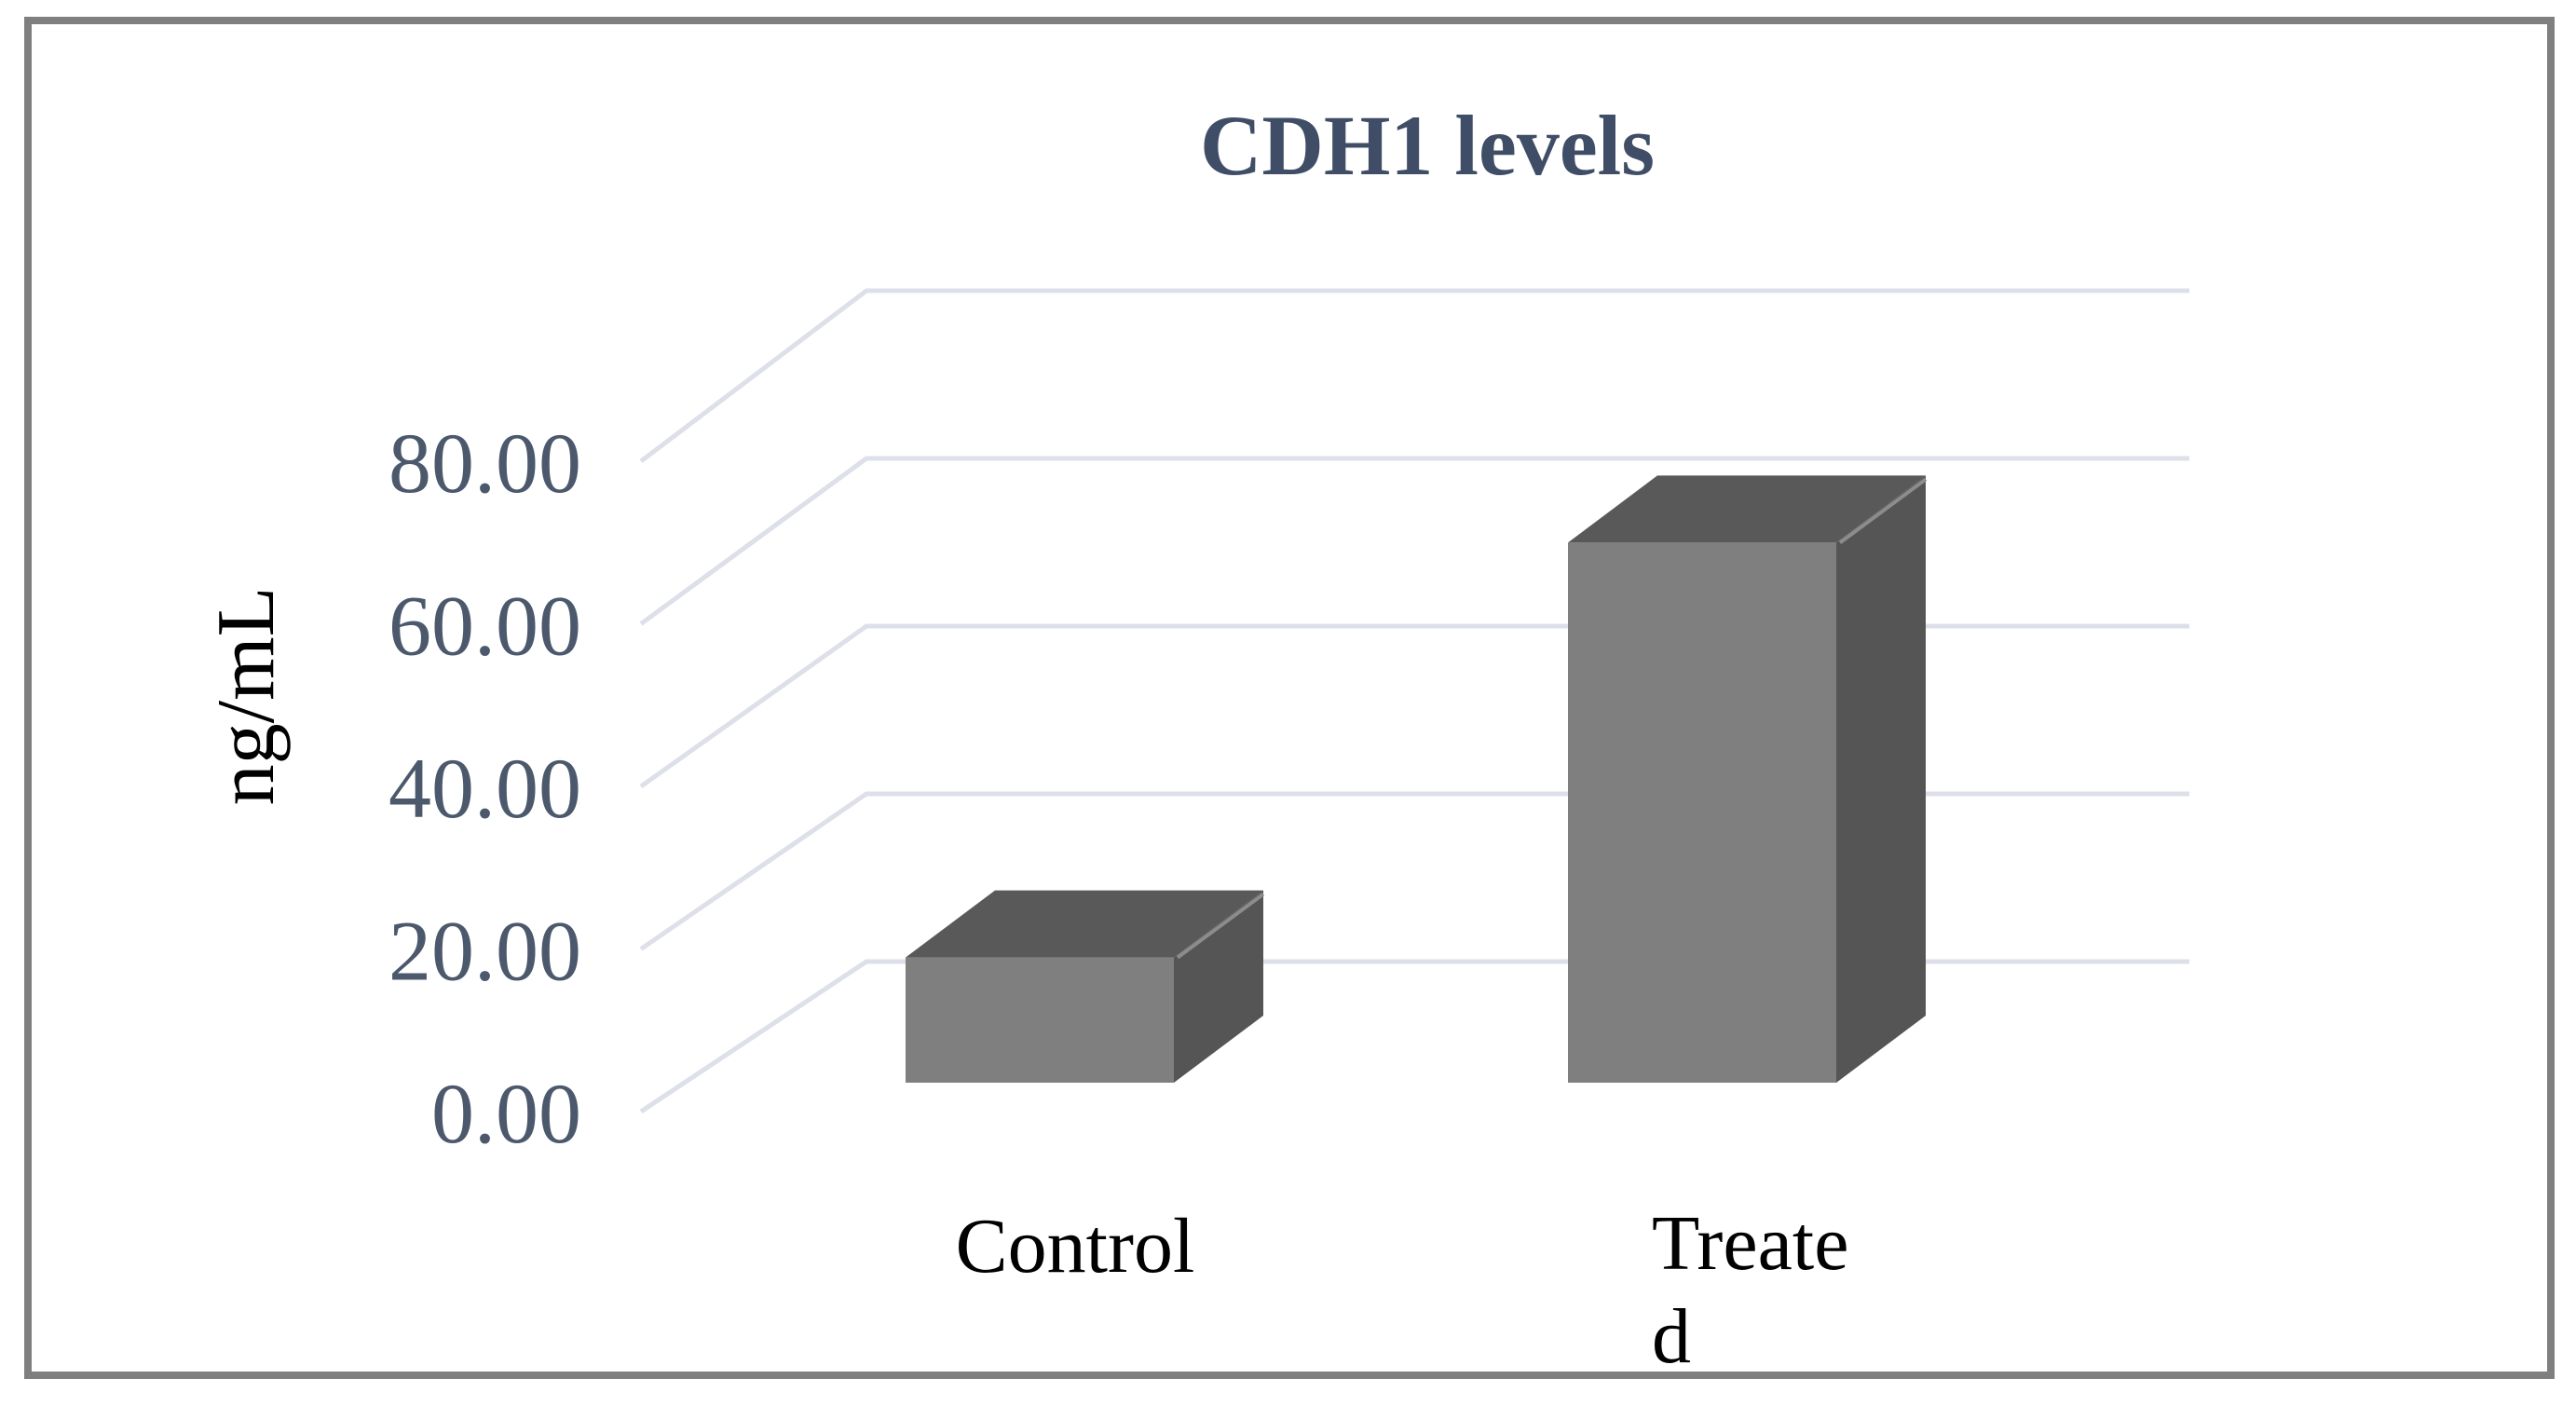 The height and width of the screenshot is (1406, 2576). I want to click on bar-control-edge-highlight, so click(1220, 926).